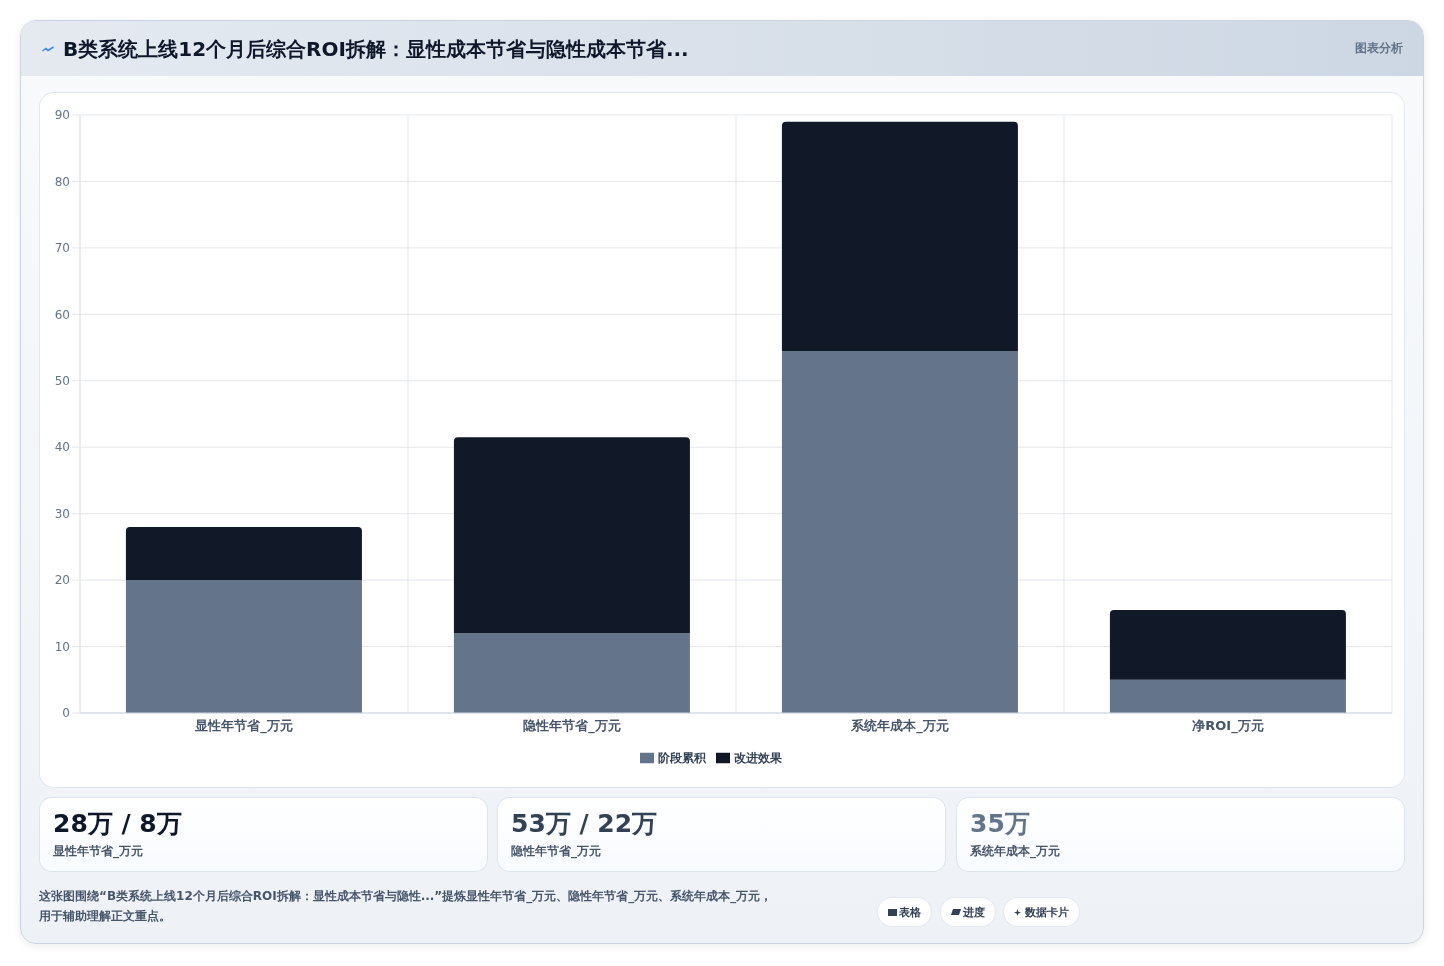  Describe the element at coordinates (1047, 912) in the screenshot. I see `text: 数据卡片` at that location.